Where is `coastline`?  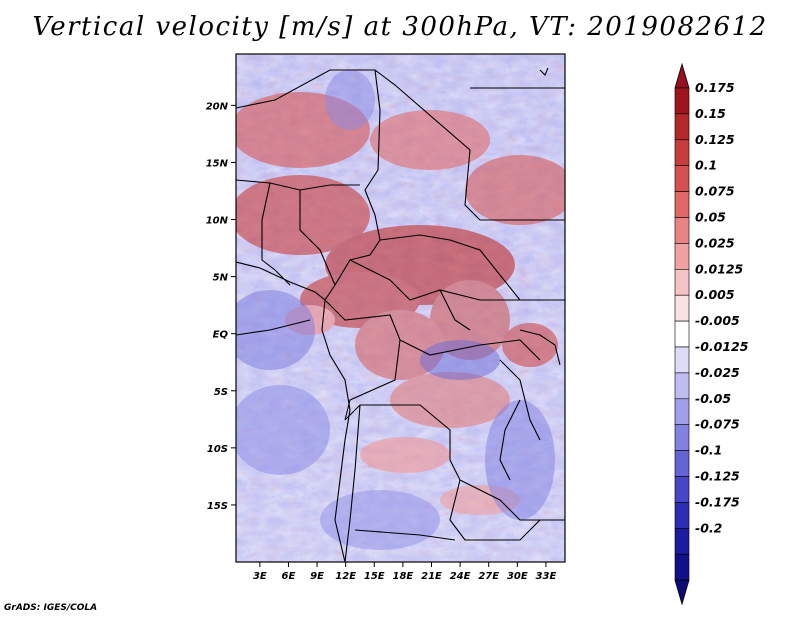 coastline is located at coordinates (293, 411).